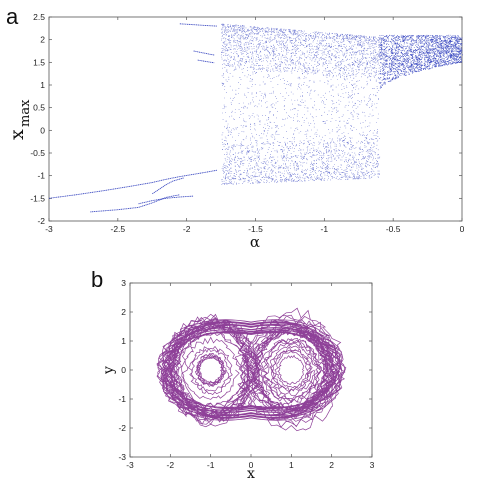 The image size is (500, 489). Describe the element at coordinates (17, 134) in the screenshot. I see `bifurcation-y-axis-title-main: x` at that location.